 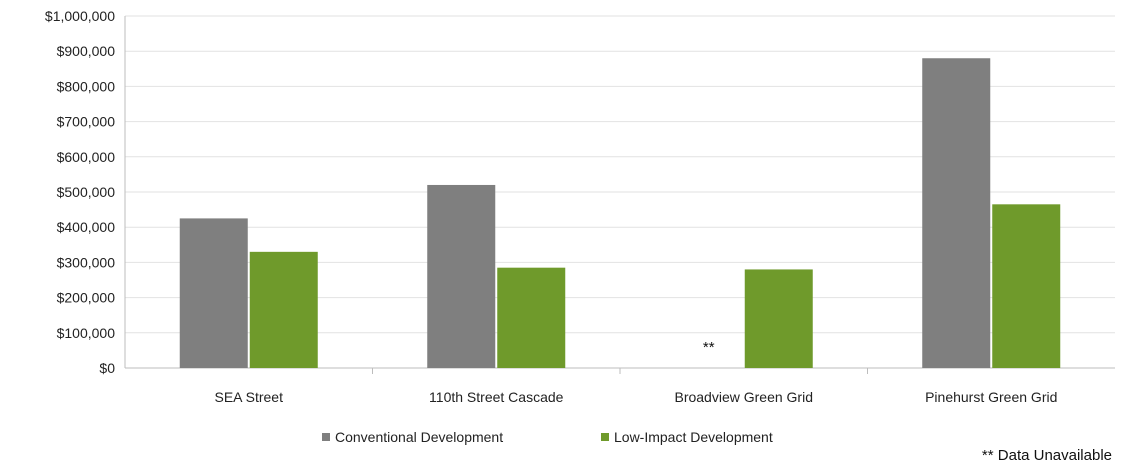 What do you see at coordinates (86, 122) in the screenshot?
I see `y-tick-label: $700,000` at bounding box center [86, 122].